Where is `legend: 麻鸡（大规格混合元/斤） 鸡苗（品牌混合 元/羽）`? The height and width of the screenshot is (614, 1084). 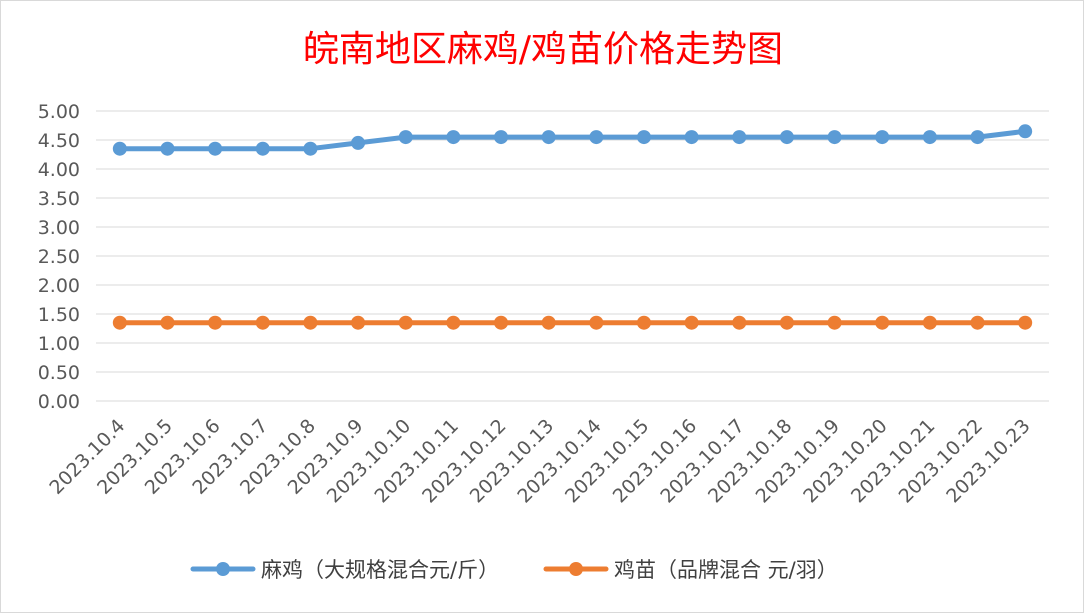
legend: 麻鸡（大规格混合元/斤） 鸡苗（品牌混合 元/羽） is located at coordinates (514, 570).